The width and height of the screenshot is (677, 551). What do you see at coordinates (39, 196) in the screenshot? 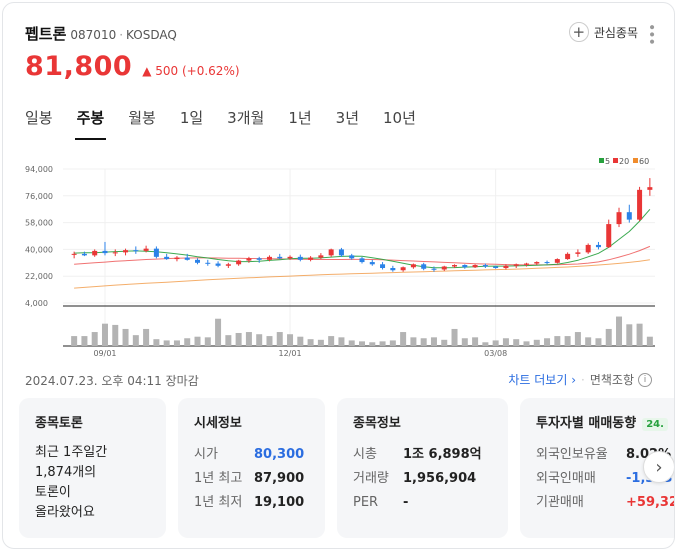
I see `y-tick-label: 76,000` at bounding box center [39, 196].